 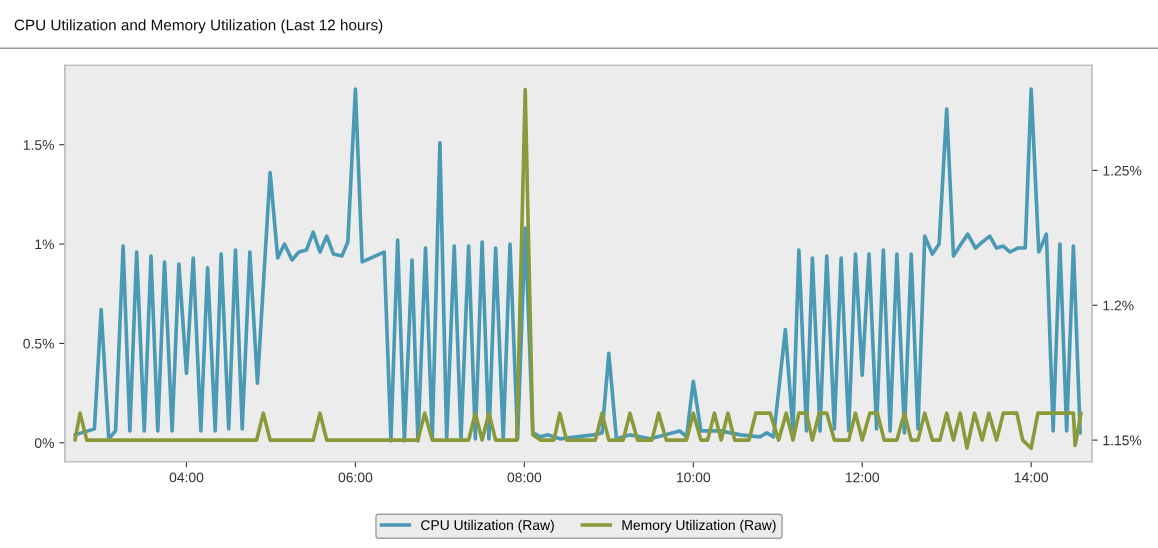 I want to click on x-tick-label: 14:00, so click(x=1031, y=477).